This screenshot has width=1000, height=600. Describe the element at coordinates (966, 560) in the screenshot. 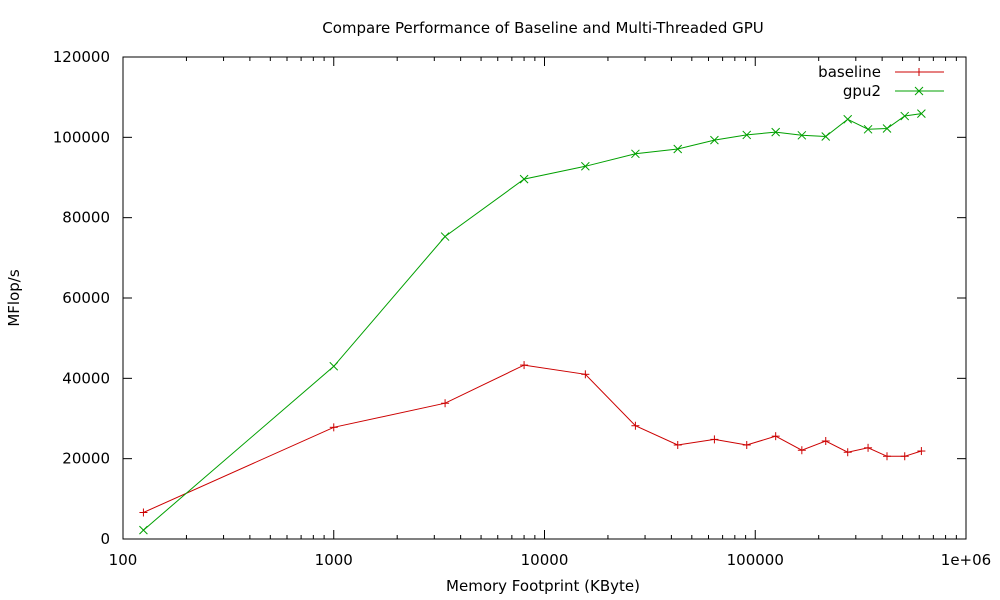

I see `x-tick-label: 1e+06` at that location.